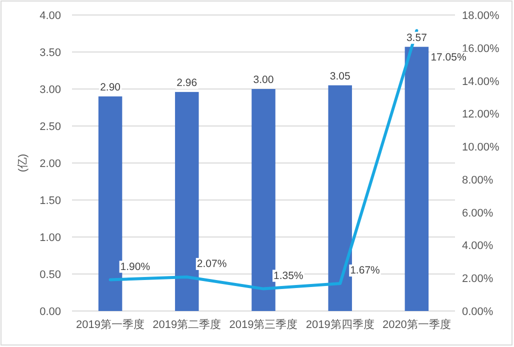 The height and width of the screenshot is (347, 514). What do you see at coordinates (50, 127) in the screenshot?
I see `y-tick-label: 2.50` at bounding box center [50, 127].